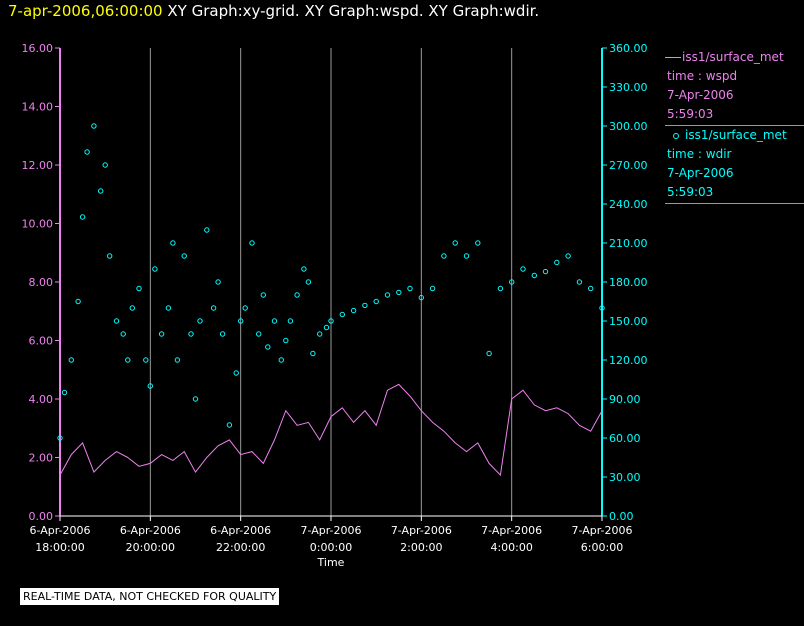 This screenshot has width=804, height=626. I want to click on right-tick-label: 0.00, so click(621, 516).